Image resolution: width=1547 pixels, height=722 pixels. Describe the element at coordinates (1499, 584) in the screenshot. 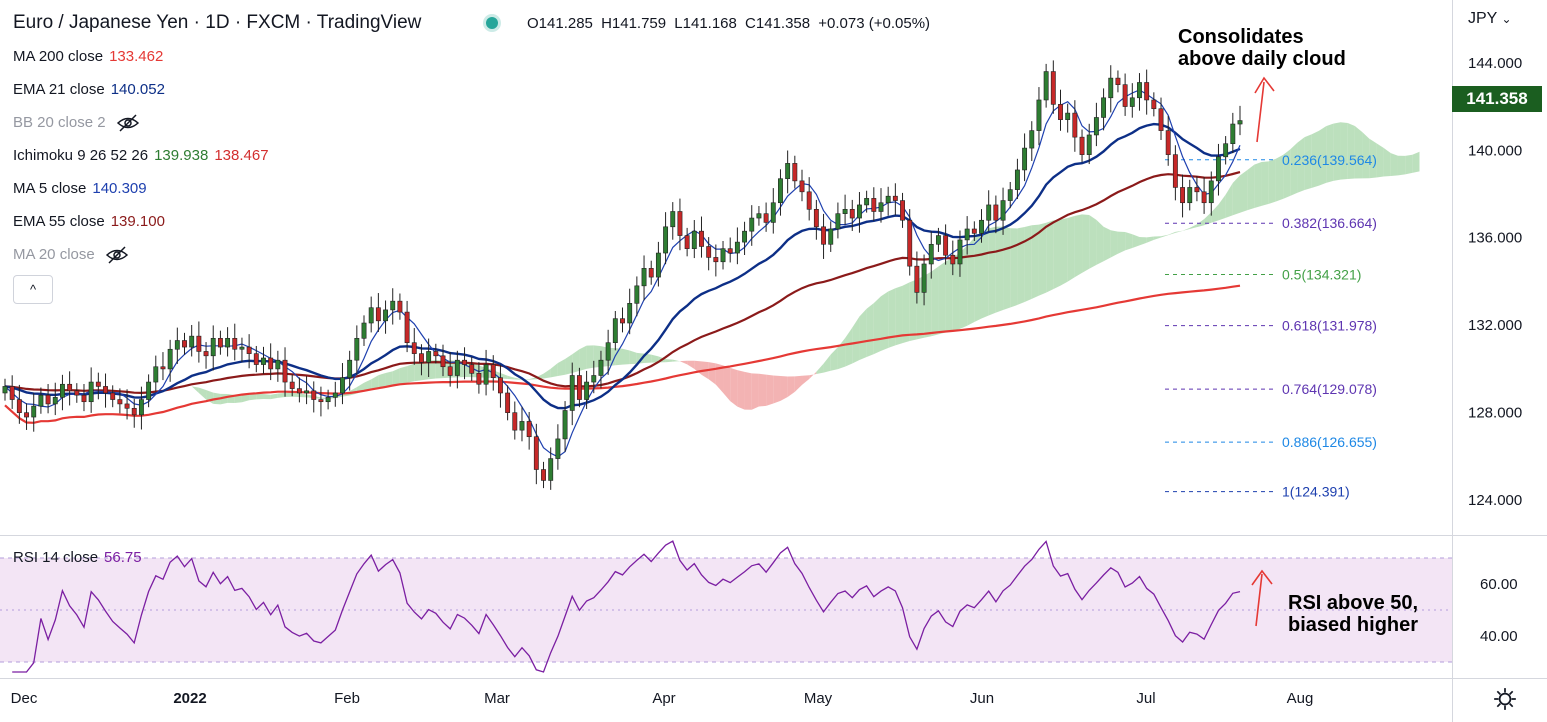

I see `rsi-tick-label: 60.00` at that location.